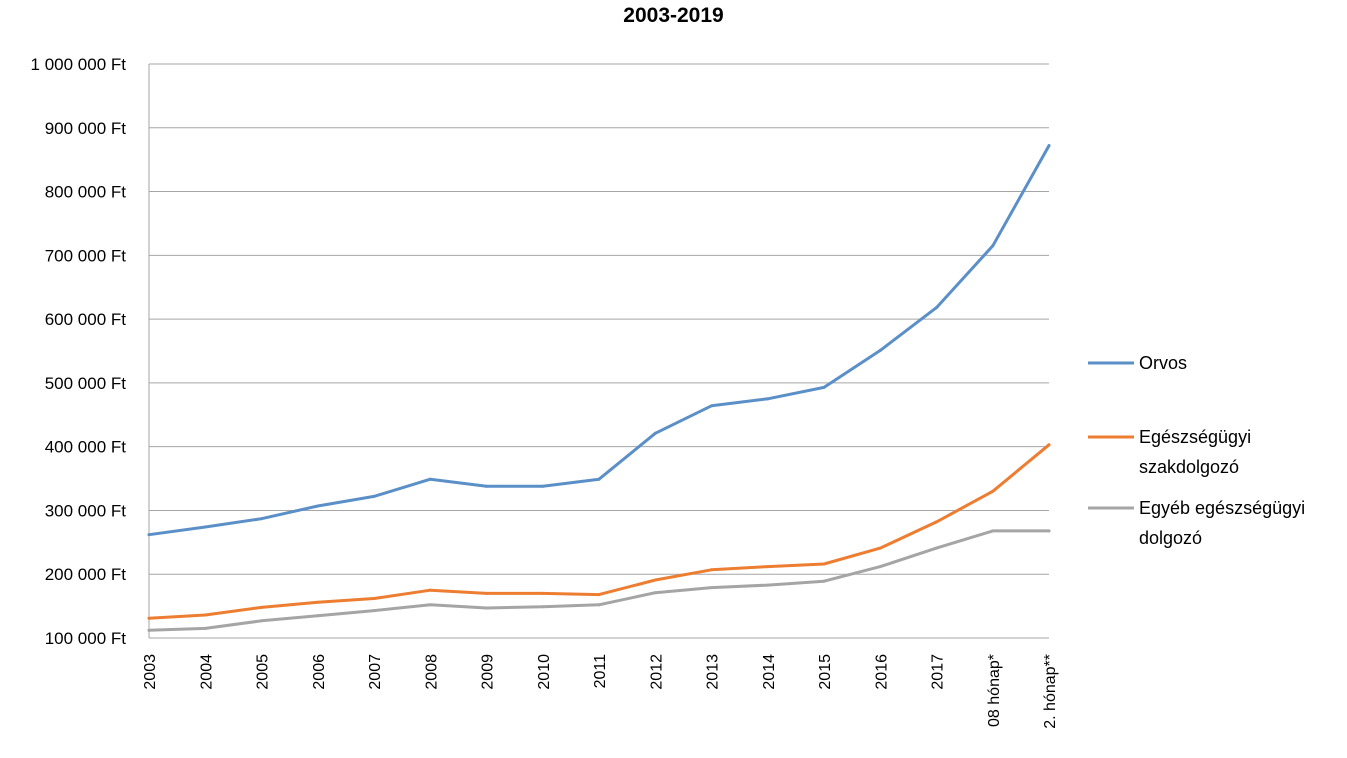 This screenshot has width=1347, height=758. Describe the element at coordinates (86, 128) in the screenshot. I see `y-tick-label: 900 000 Ft` at that location.